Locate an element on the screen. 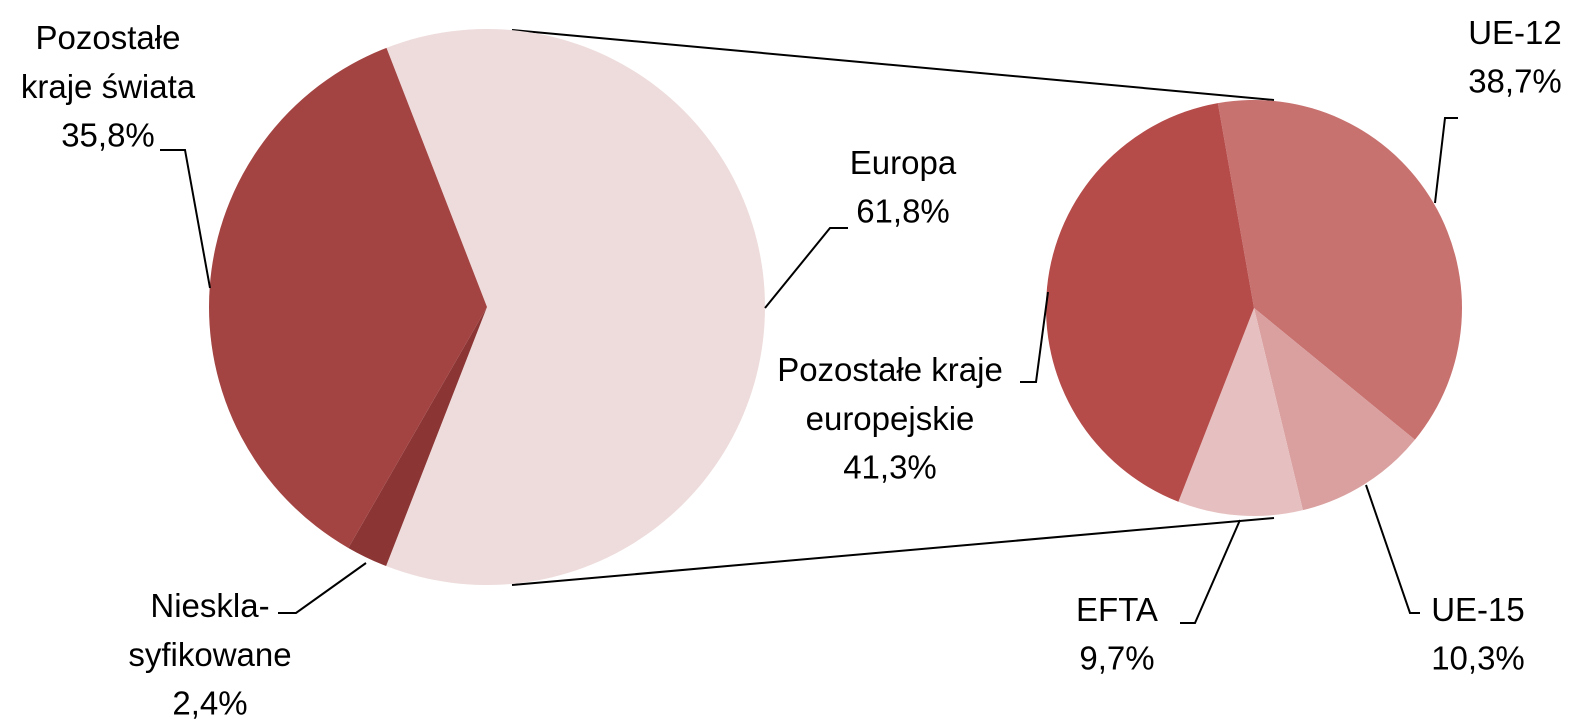 This screenshot has height=720, width=1572. value-label: 9,7% is located at coordinates (1116, 658).